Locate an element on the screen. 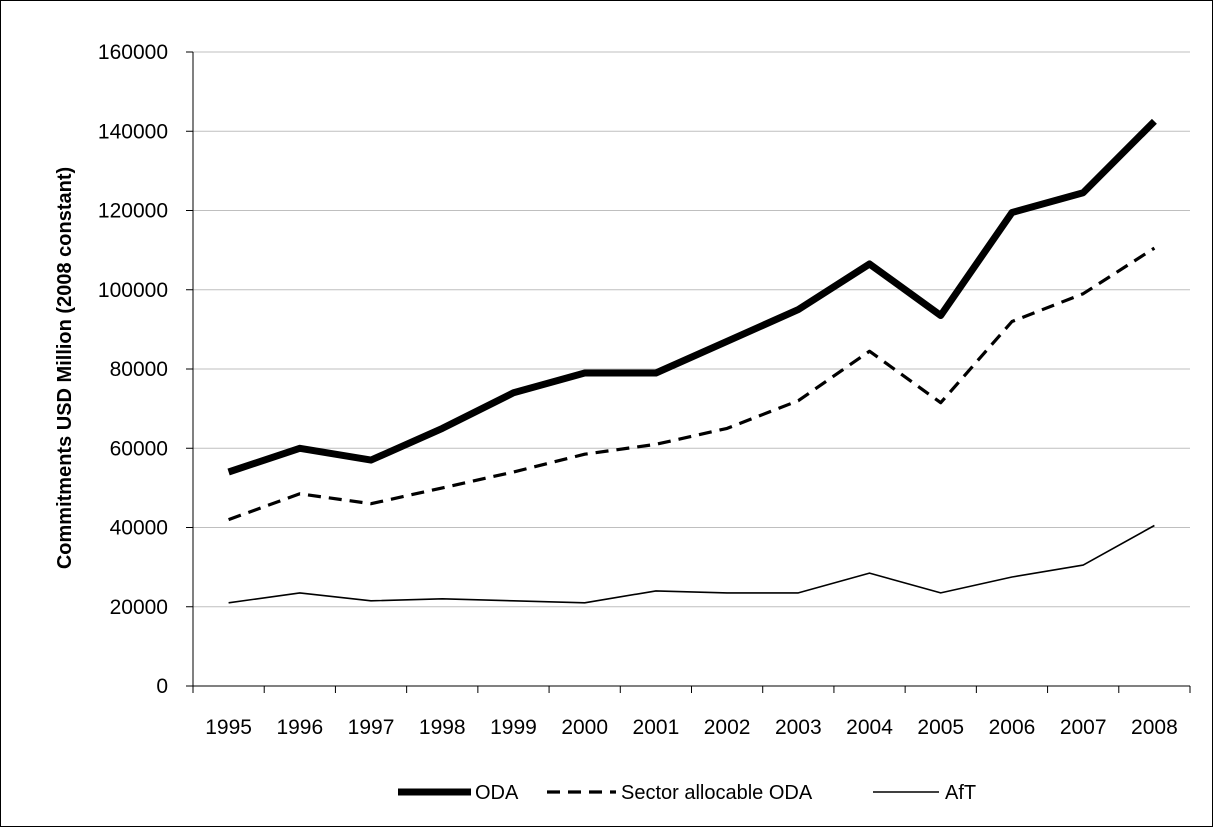  x-tick-label: 1998 is located at coordinates (442, 727).